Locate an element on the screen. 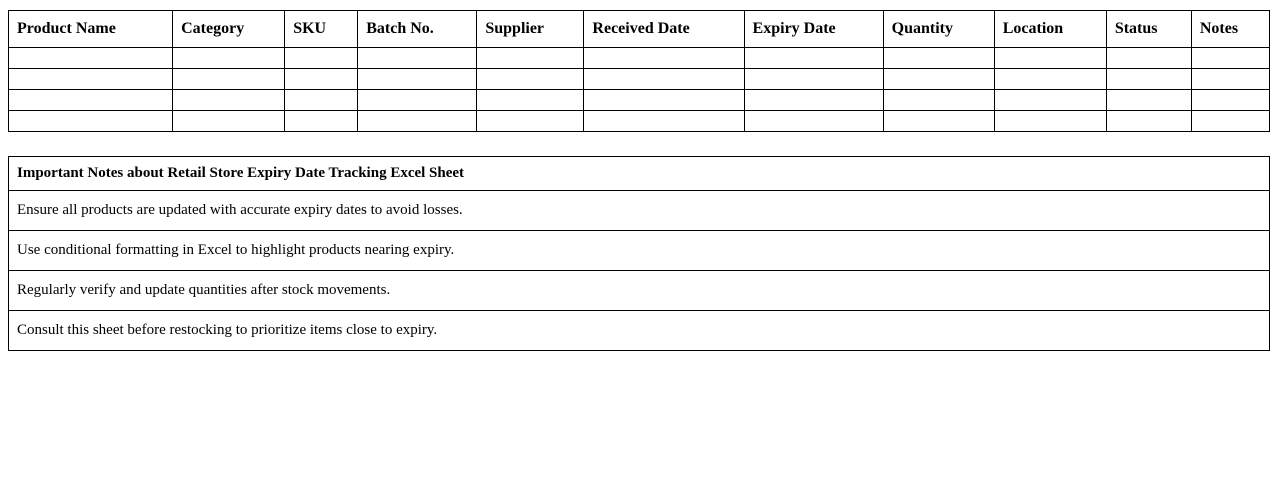  column-header-quantity: Quantity is located at coordinates (938, 29).